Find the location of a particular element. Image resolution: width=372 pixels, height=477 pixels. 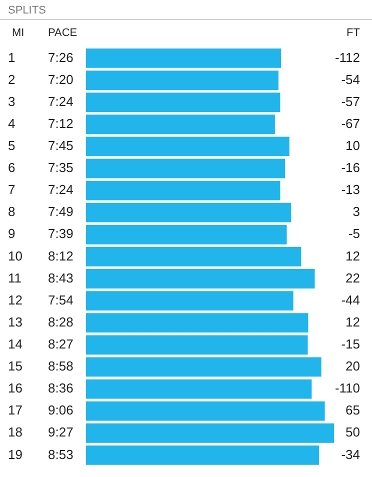

text: 3 is located at coordinates (356, 212).